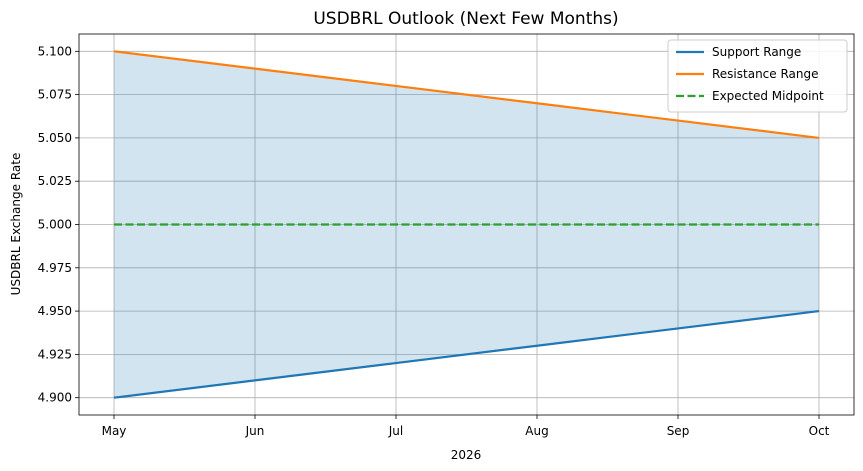 This screenshot has height=471, width=863. What do you see at coordinates (114, 431) in the screenshot?
I see `x-tick-label: May` at bounding box center [114, 431].